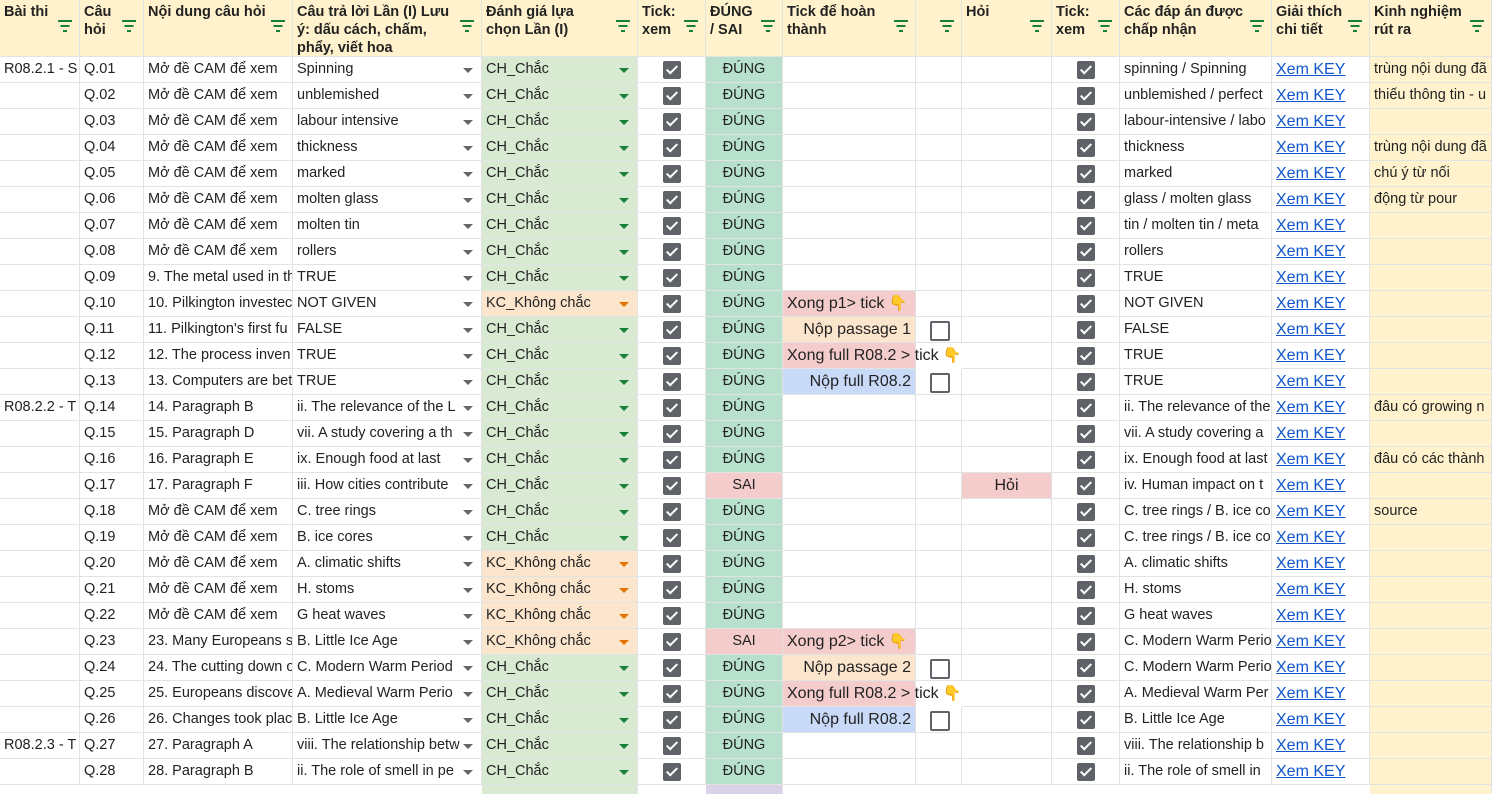  Describe the element at coordinates (849, 330) in the screenshot. I see `submit-step-cell: Nộp passage 1` at that location.